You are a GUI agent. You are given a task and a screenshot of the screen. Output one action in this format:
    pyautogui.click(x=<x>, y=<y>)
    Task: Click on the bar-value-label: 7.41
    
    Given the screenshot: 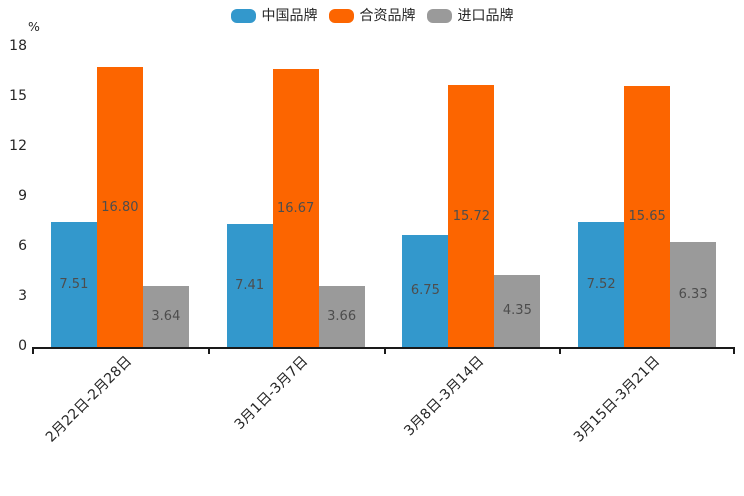 What is the action you would take?
    pyautogui.click(x=250, y=285)
    